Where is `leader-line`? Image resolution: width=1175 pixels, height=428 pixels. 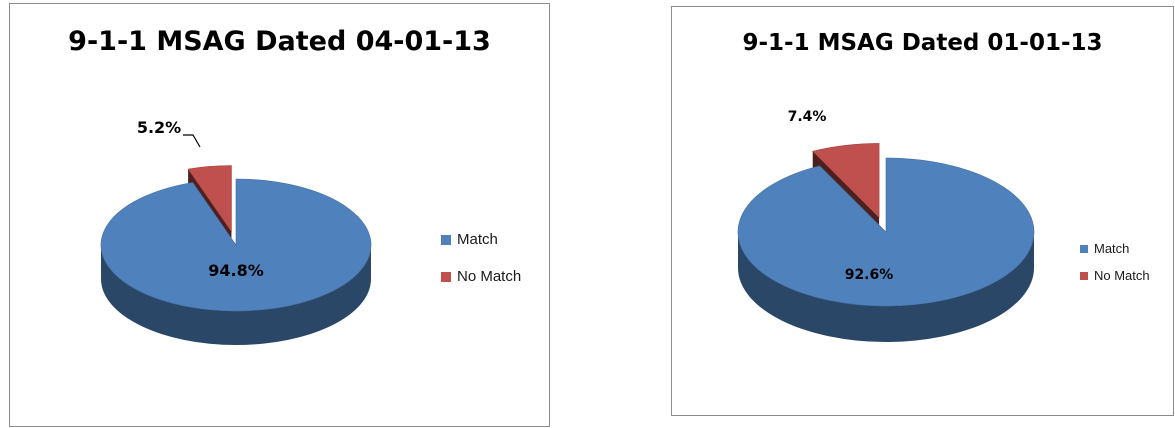
leader-line is located at coordinates (192, 141).